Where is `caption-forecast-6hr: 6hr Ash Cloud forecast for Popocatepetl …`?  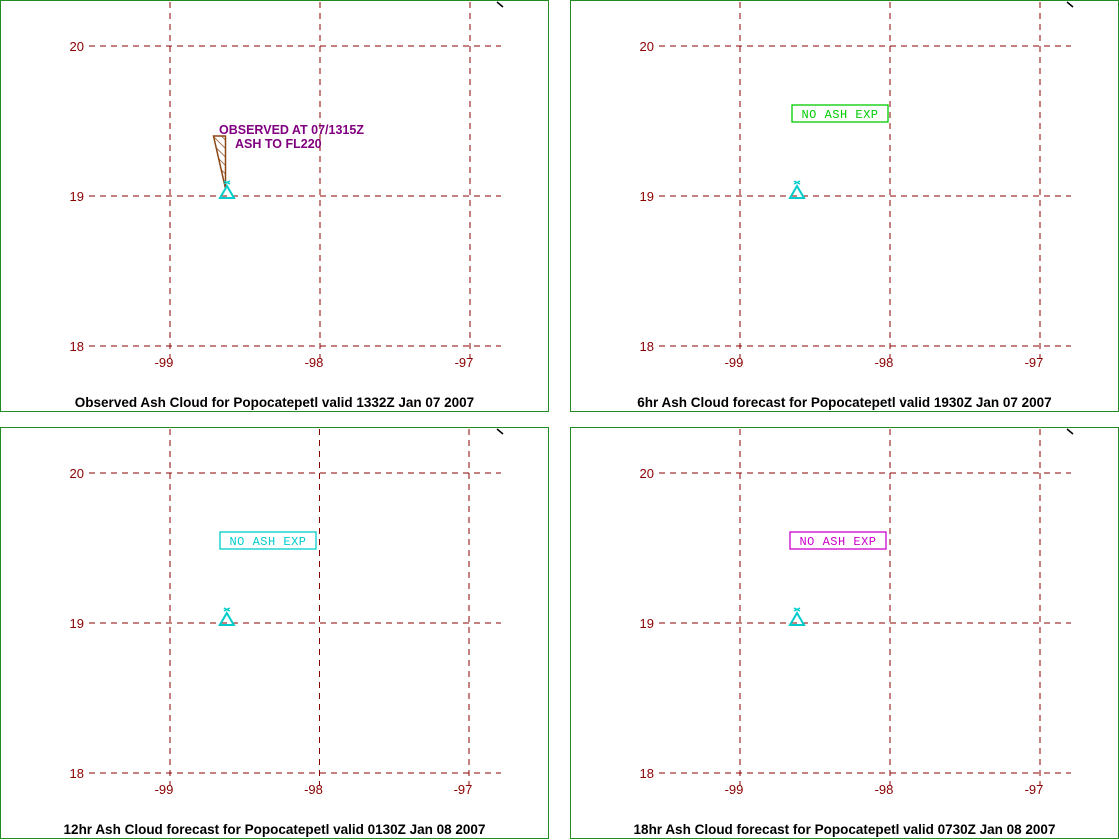
caption-forecast-6hr: 6hr Ash Cloud forecast for Popocatepetl … is located at coordinates (844, 402).